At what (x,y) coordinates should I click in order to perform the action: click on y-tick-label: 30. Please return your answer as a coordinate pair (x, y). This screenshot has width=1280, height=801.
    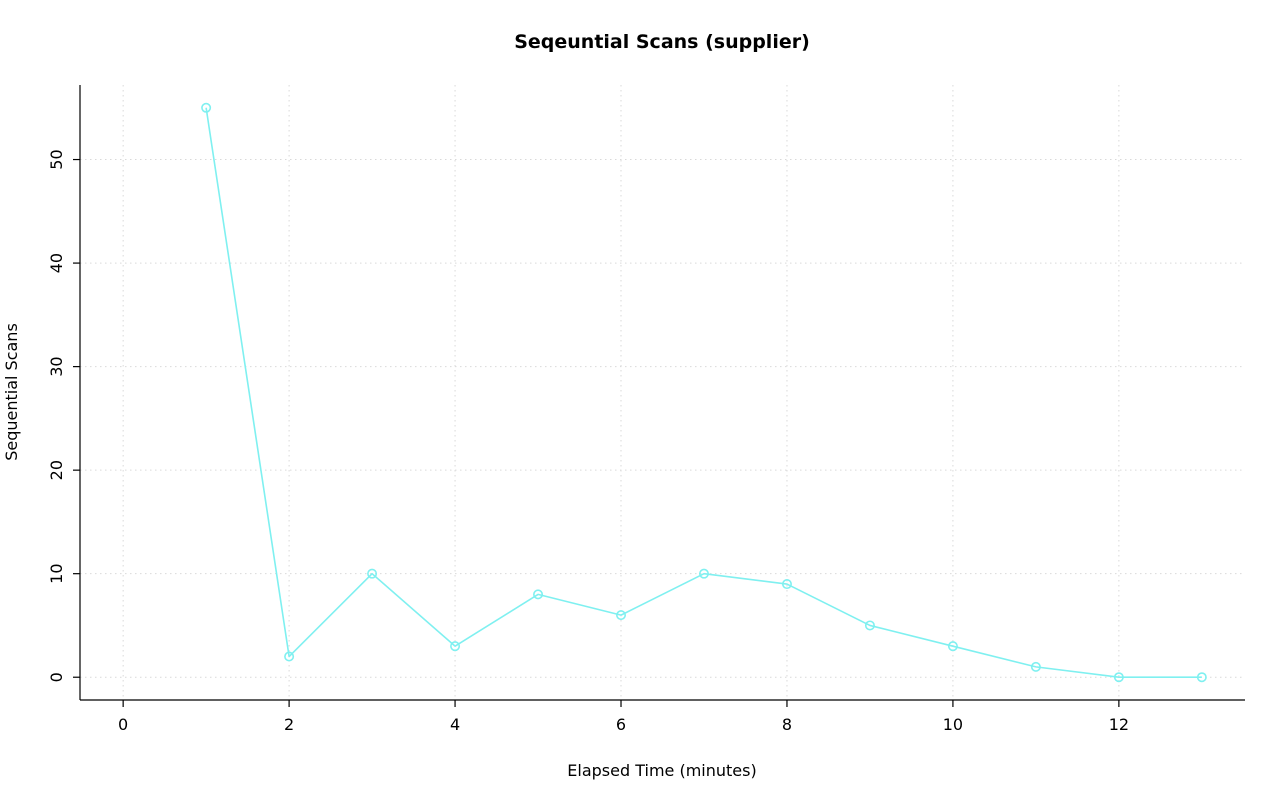
    Looking at the image, I should click on (56, 366).